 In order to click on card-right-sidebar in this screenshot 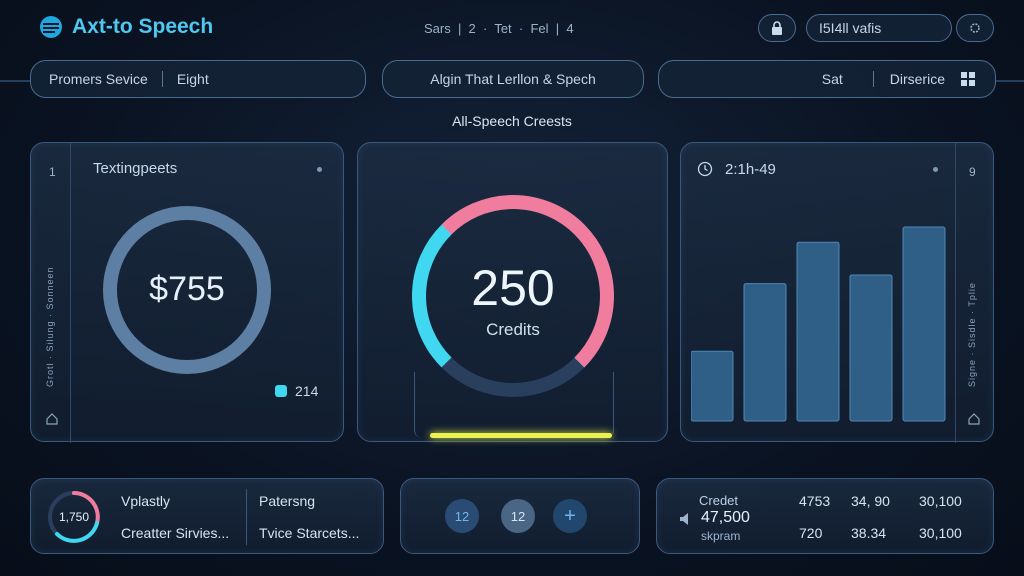, I will do `click(975, 293)`.